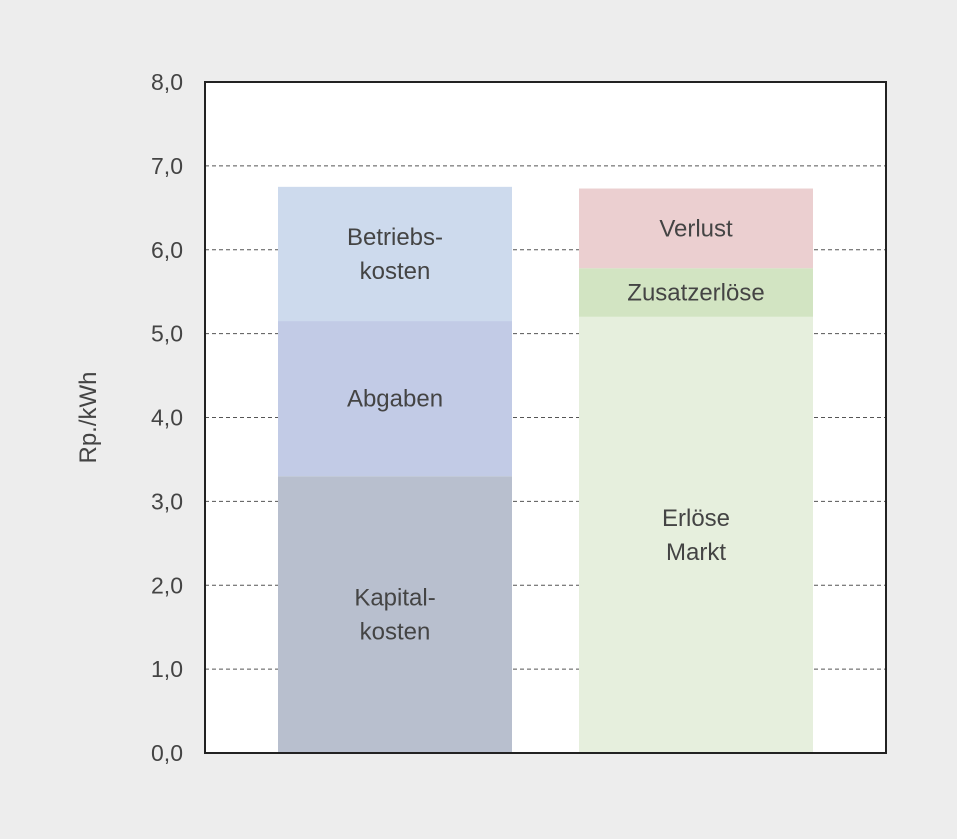  I want to click on y-tick-label: 4,0, so click(167, 418).